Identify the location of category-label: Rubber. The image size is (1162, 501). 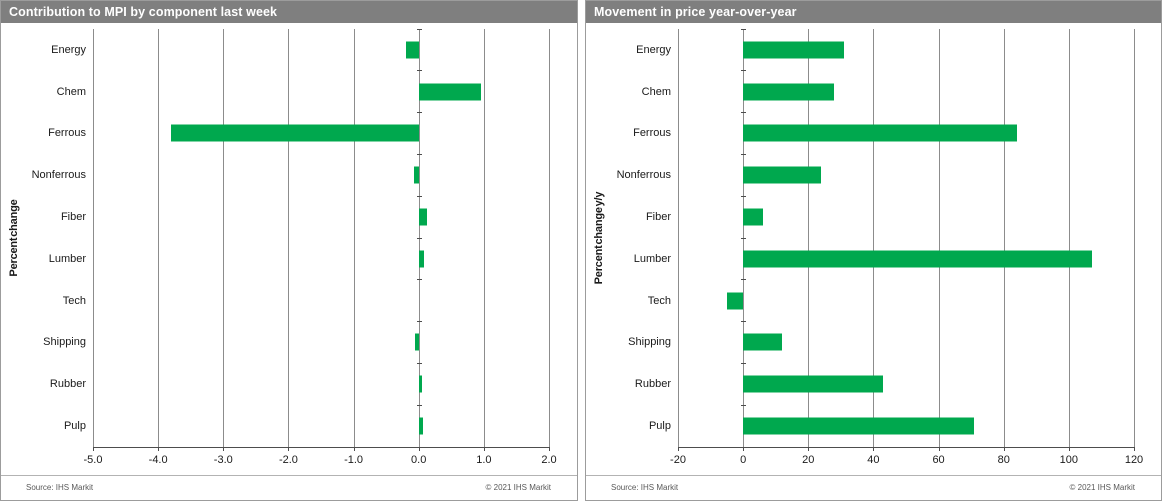
(652, 384).